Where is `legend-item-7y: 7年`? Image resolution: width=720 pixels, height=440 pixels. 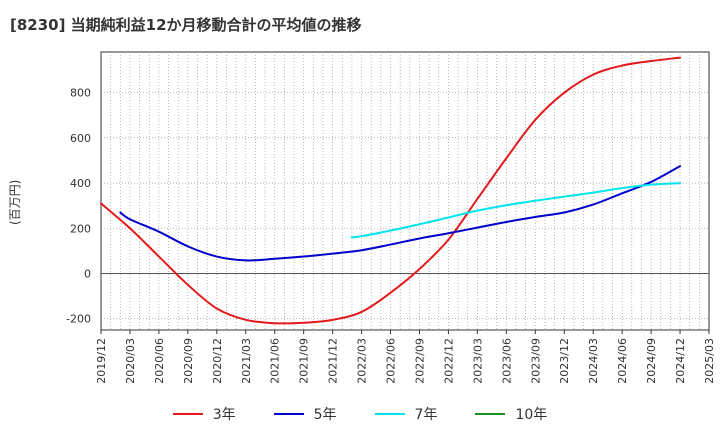 legend-item-7y: 7年 is located at coordinates (406, 414).